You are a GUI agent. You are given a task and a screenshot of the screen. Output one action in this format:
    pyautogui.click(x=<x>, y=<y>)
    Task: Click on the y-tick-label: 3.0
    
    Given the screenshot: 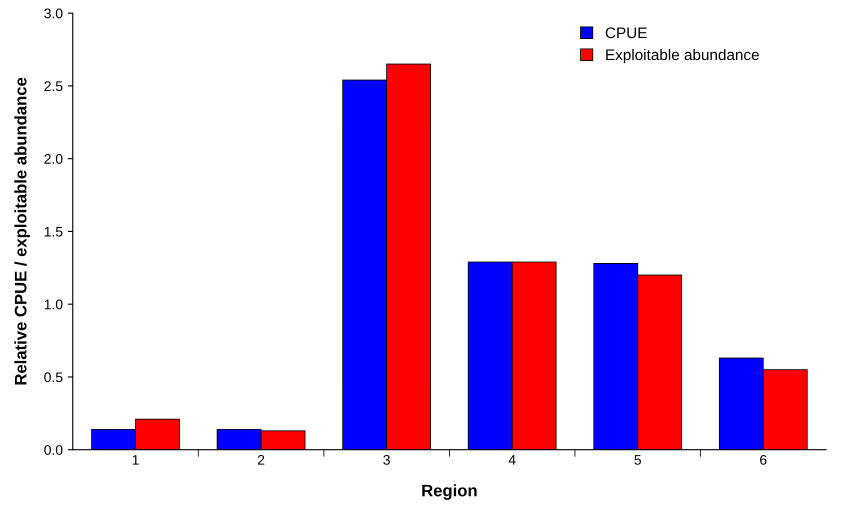 What is the action you would take?
    pyautogui.click(x=53, y=13)
    